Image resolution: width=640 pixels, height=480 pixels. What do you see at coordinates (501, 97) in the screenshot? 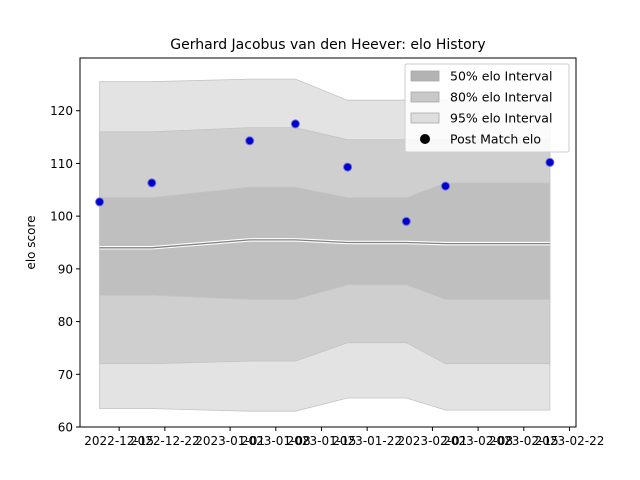
I see `legend-label: 80% elo Interval` at bounding box center [501, 97].